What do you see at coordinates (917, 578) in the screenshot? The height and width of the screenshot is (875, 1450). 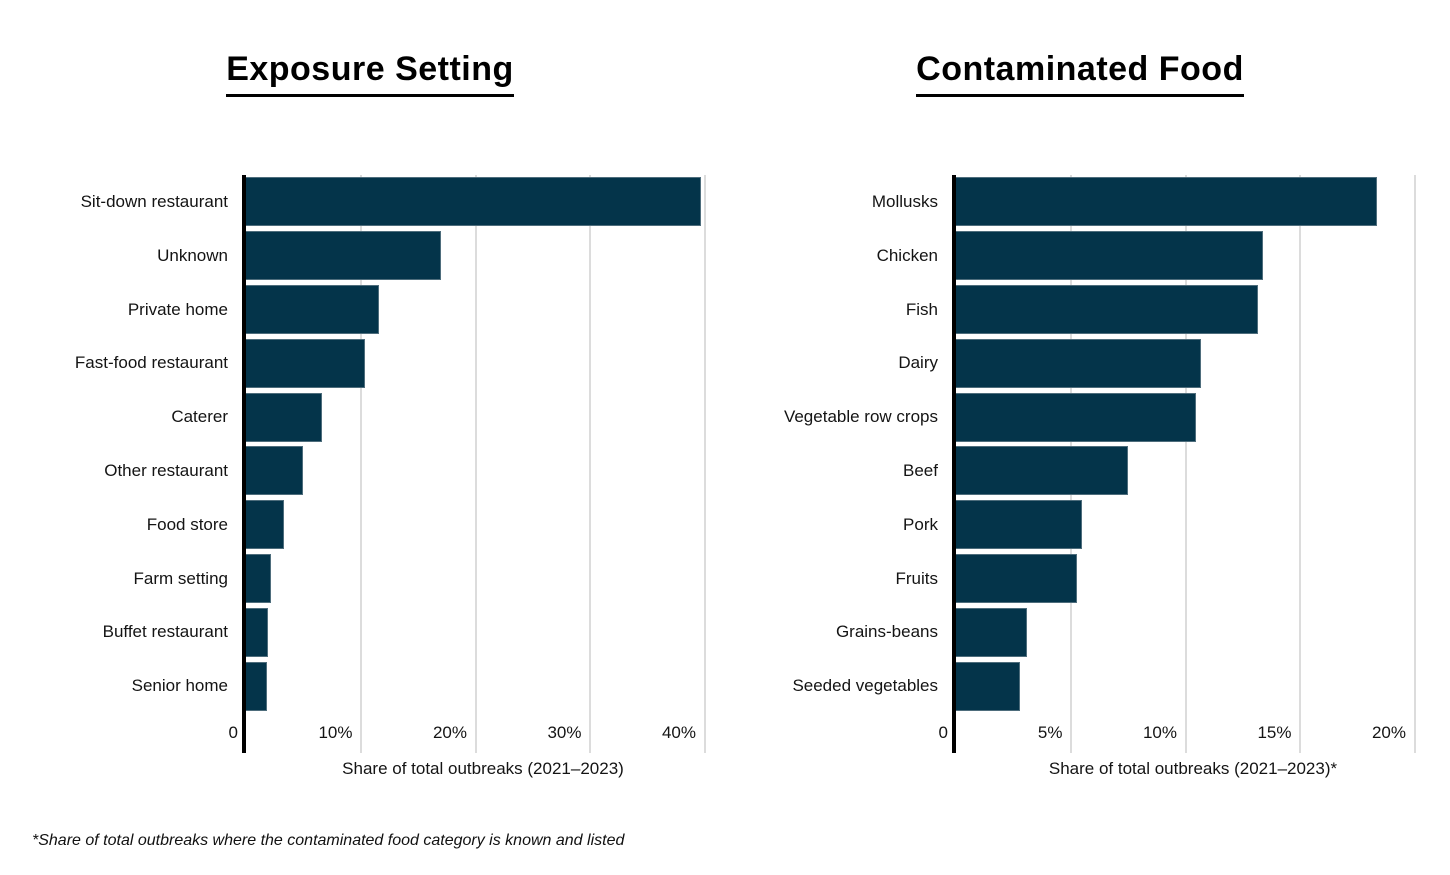 I see `category-label: Fruits` at bounding box center [917, 578].